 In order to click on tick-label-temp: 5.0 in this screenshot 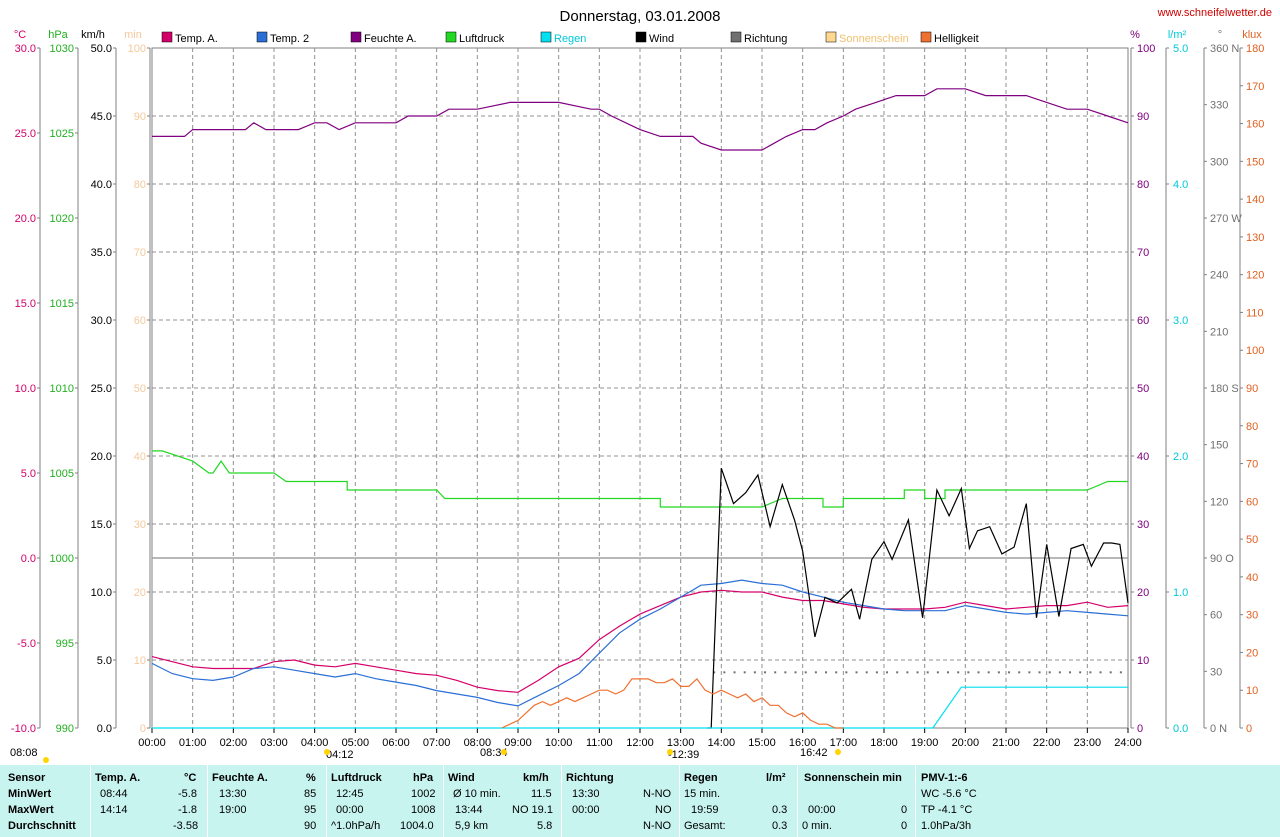, I will do `click(28, 474)`.